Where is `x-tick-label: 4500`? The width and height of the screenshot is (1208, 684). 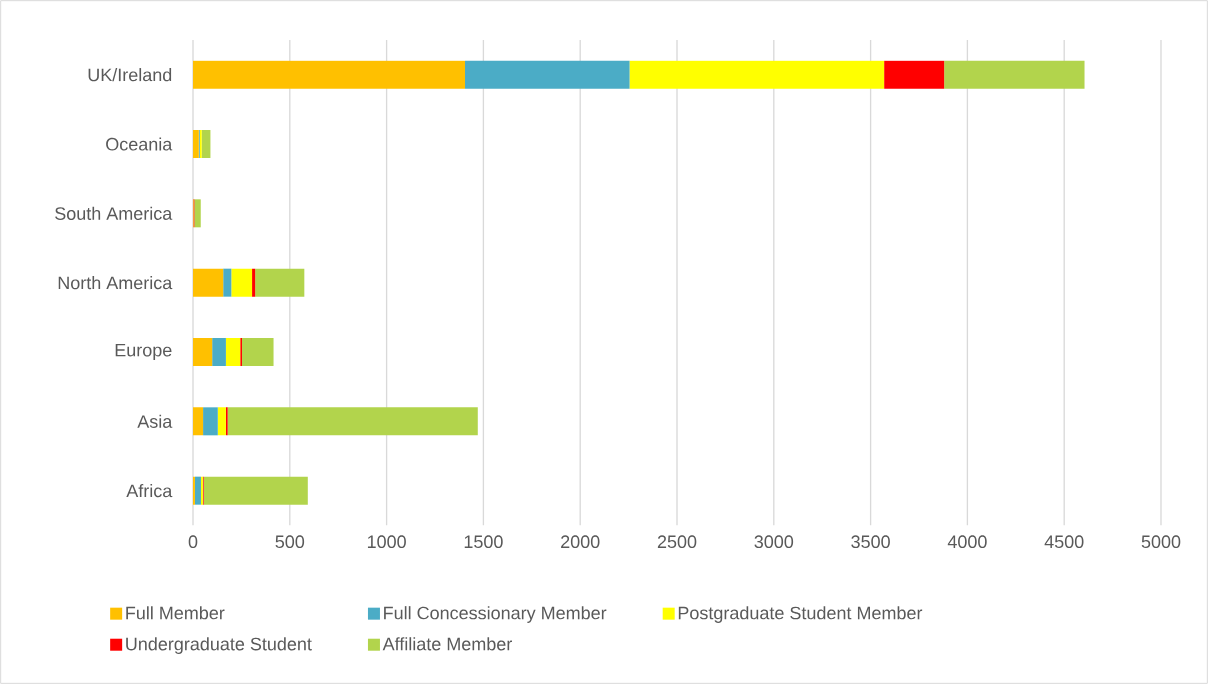 x-tick-label: 4500 is located at coordinates (1064, 542).